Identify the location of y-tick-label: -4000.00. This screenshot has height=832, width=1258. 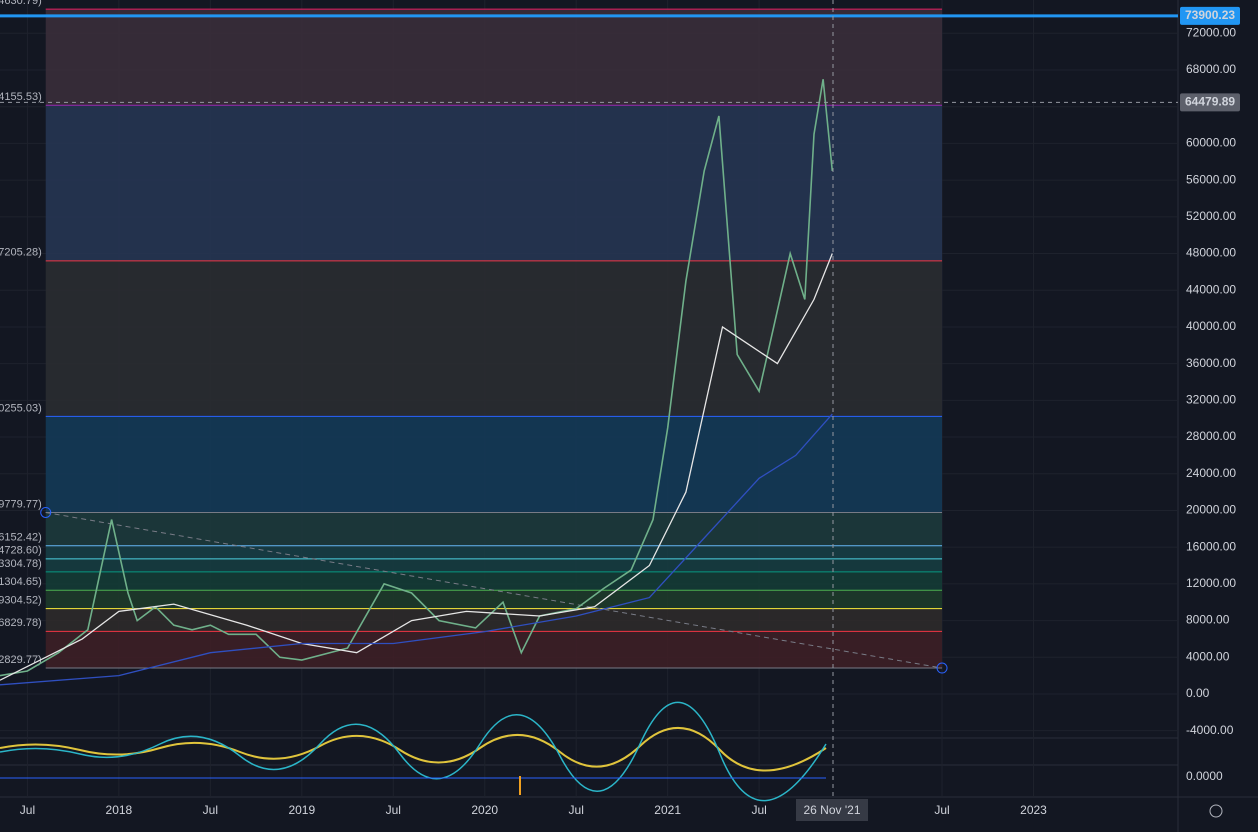
(1210, 730).